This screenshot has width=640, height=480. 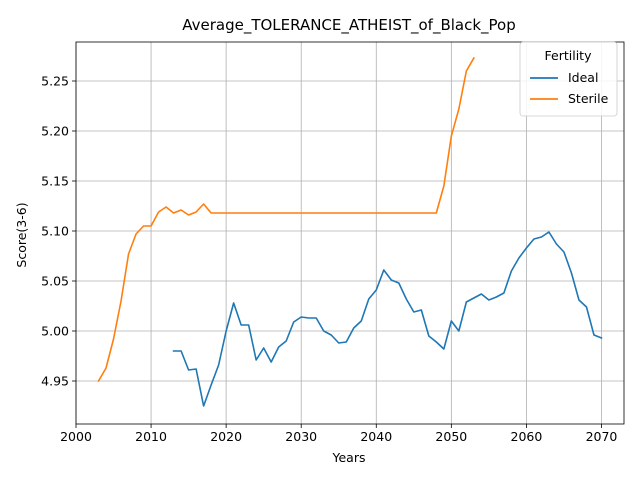 What do you see at coordinates (376, 436) in the screenshot?
I see `x-tick-label: 2040` at bounding box center [376, 436].